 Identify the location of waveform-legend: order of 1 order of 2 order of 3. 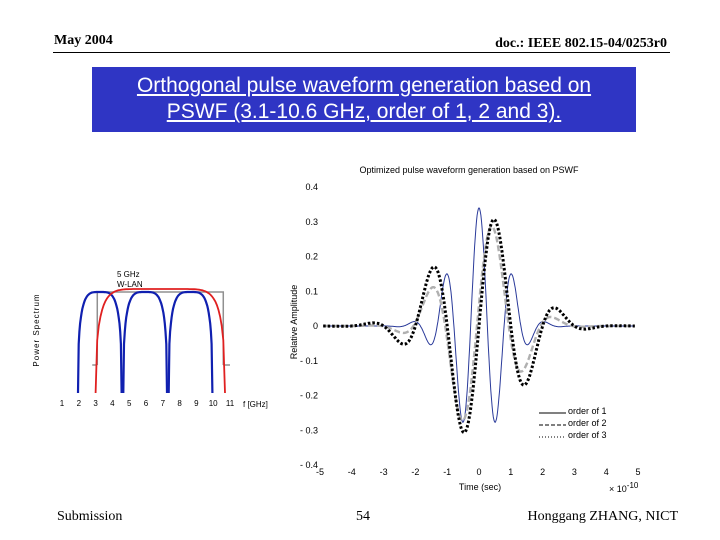
(573, 423).